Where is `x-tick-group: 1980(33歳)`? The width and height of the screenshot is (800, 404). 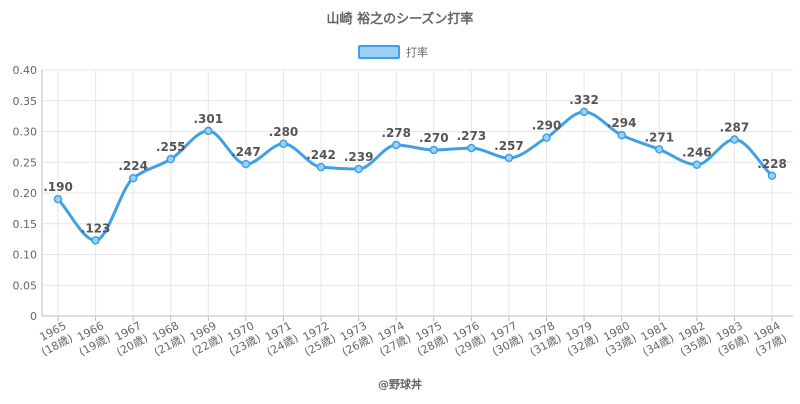
x-tick-group: 1980(33歳) is located at coordinates (619, 339).